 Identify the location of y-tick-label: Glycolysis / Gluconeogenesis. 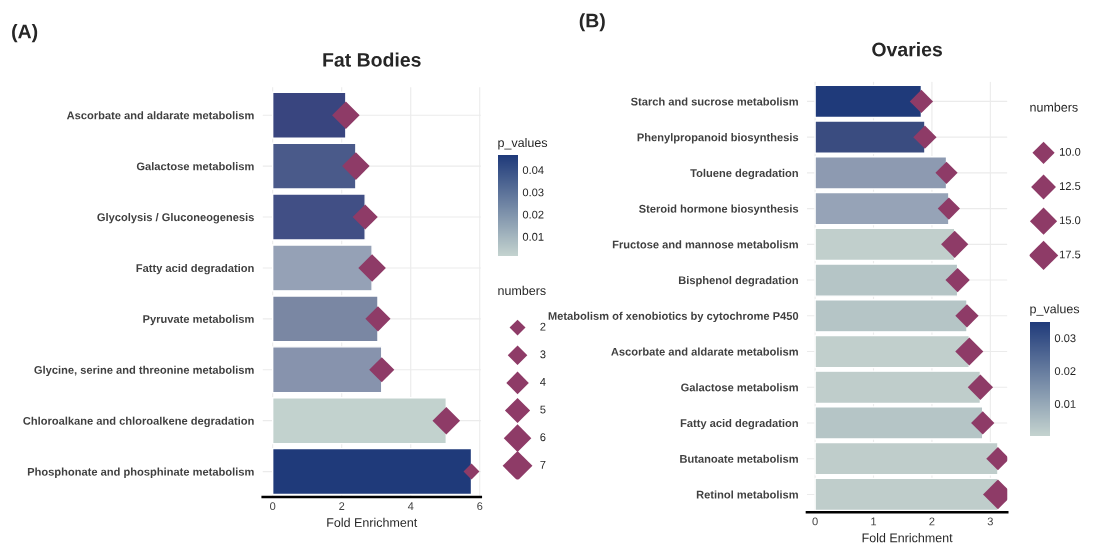
(175, 218).